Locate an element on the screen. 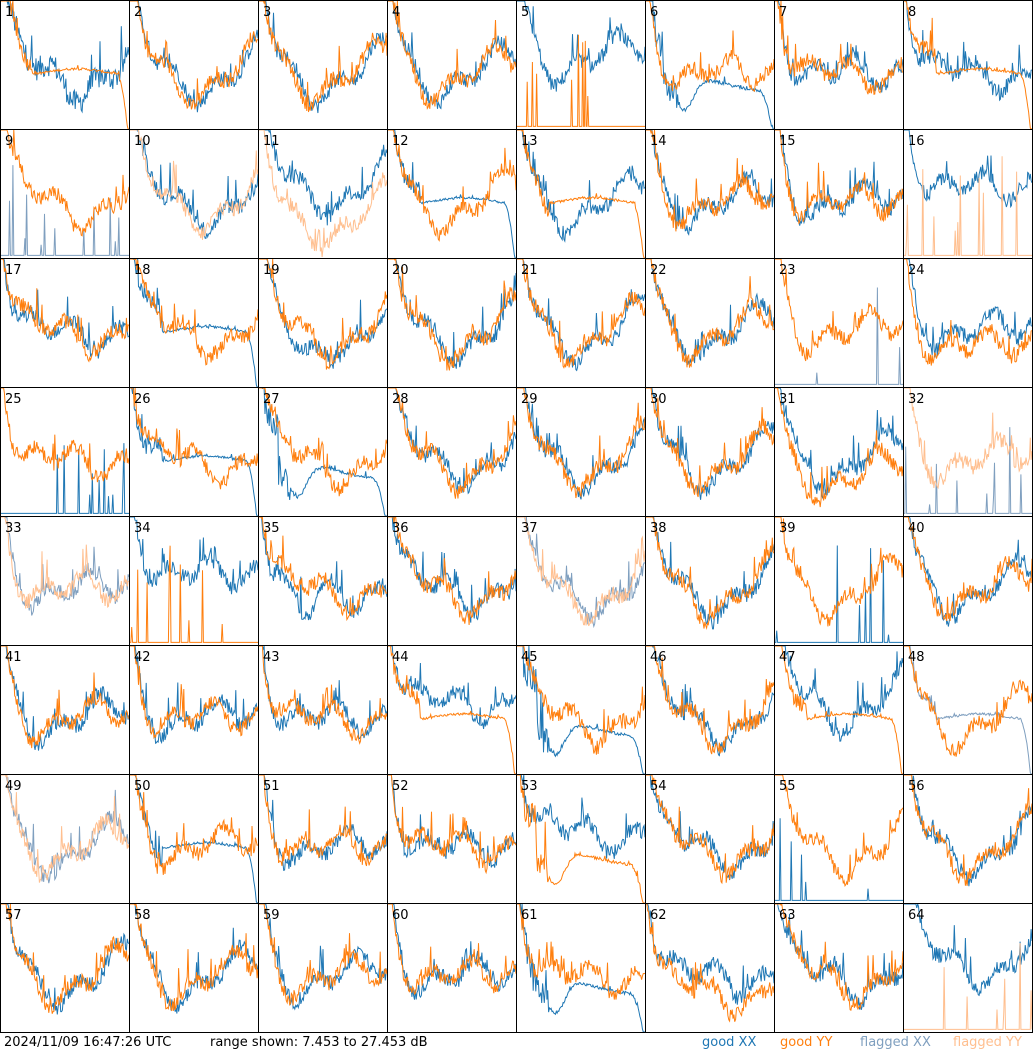 The width and height of the screenshot is (1033, 1053). legend-good-xx: good XX is located at coordinates (729, 1042).